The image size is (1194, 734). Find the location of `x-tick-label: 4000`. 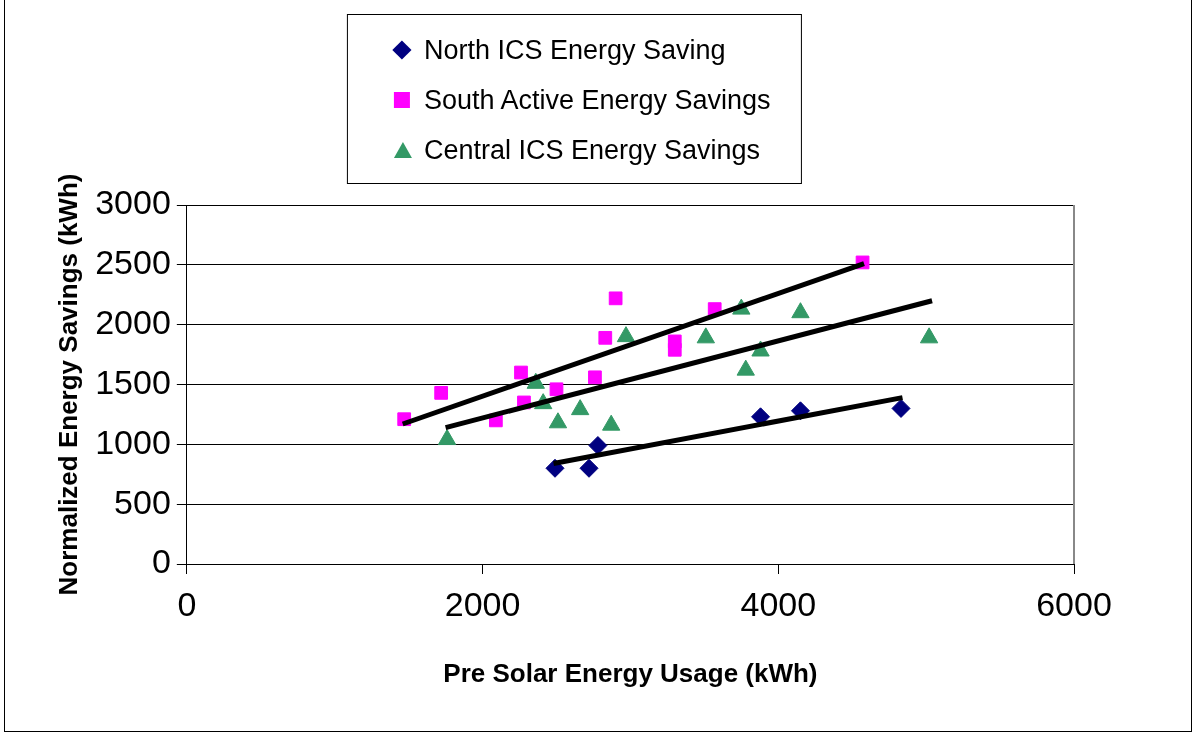

x-tick-label: 4000 is located at coordinates (778, 603).